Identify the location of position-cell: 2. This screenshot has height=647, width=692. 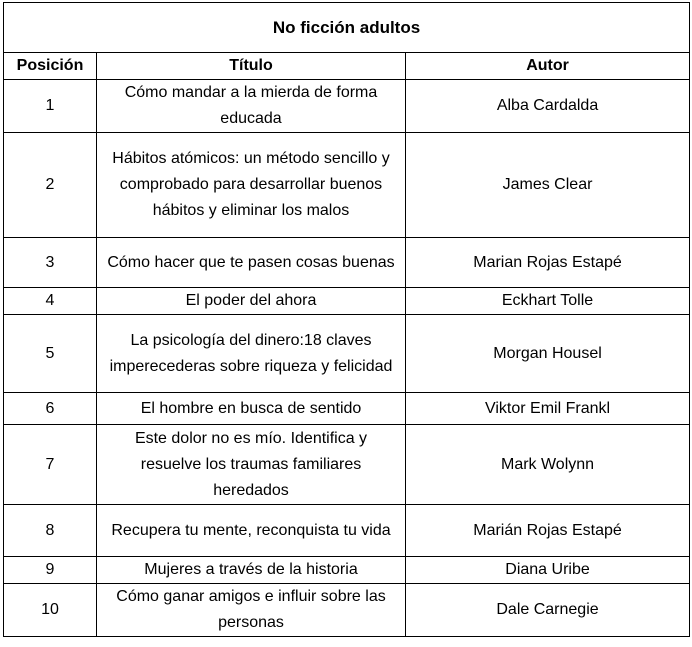
(50, 185).